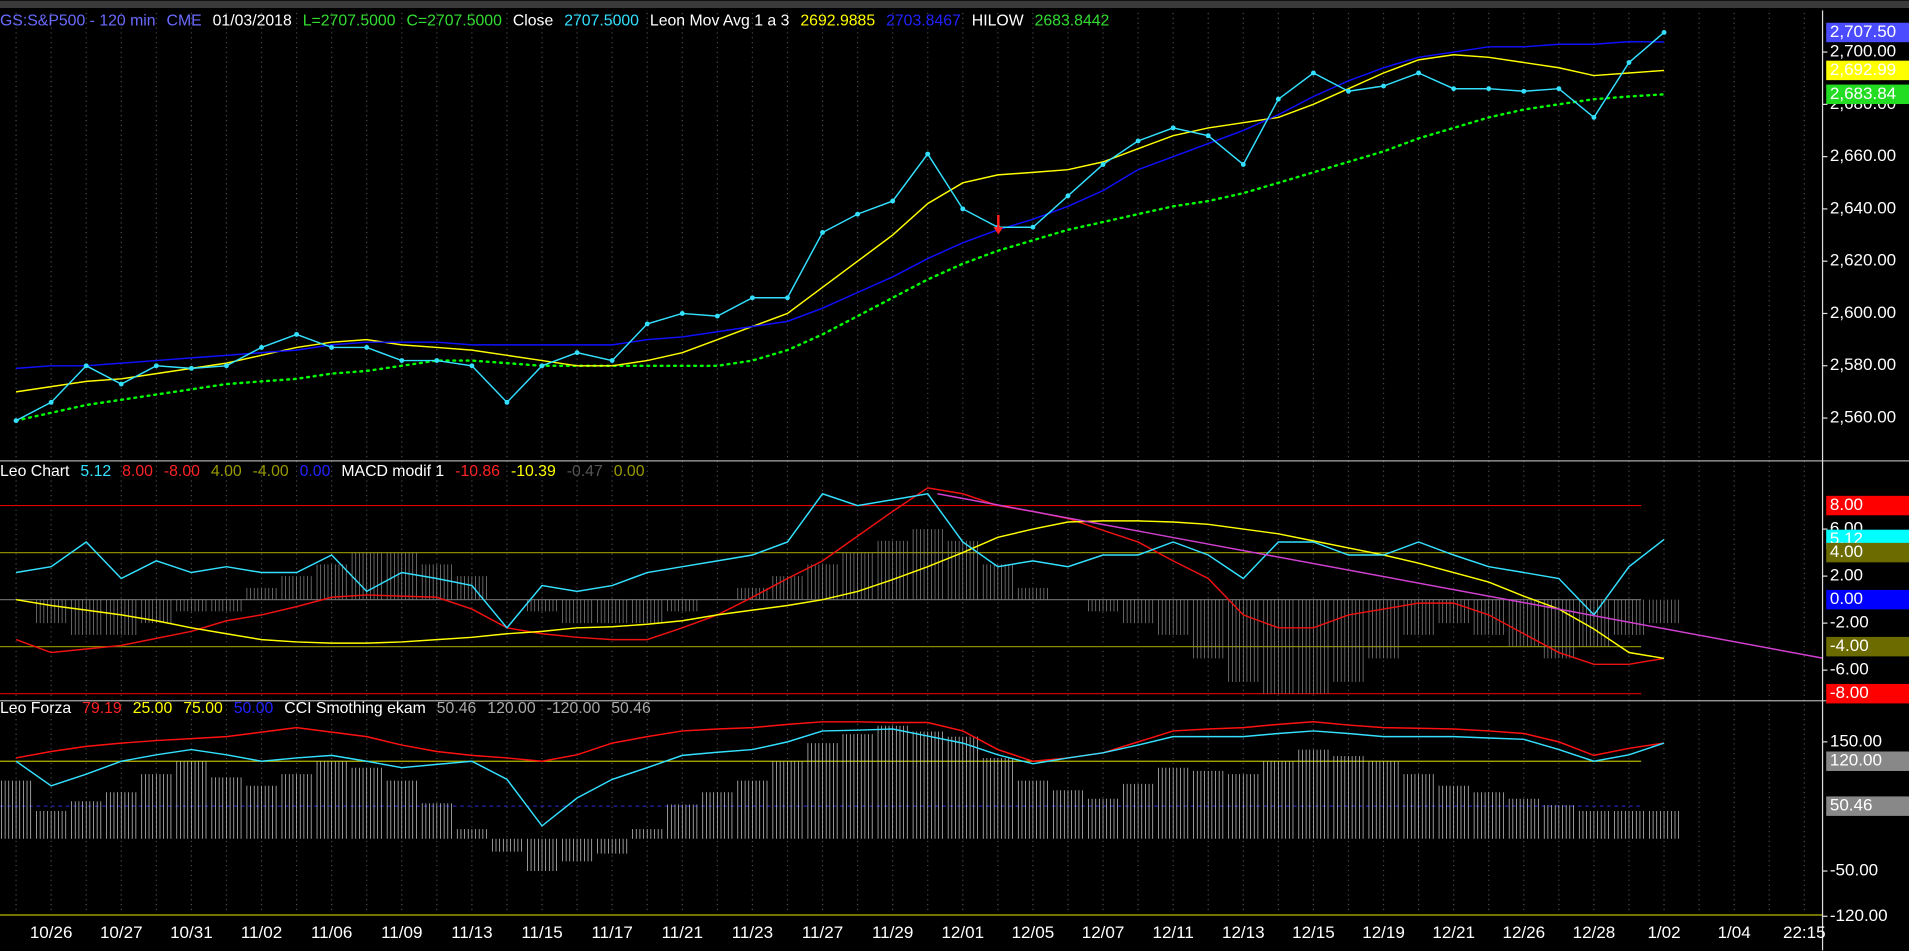 The image size is (1909, 951). Describe the element at coordinates (631, 708) in the screenshot. I see `legend-entry: 50.46` at that location.